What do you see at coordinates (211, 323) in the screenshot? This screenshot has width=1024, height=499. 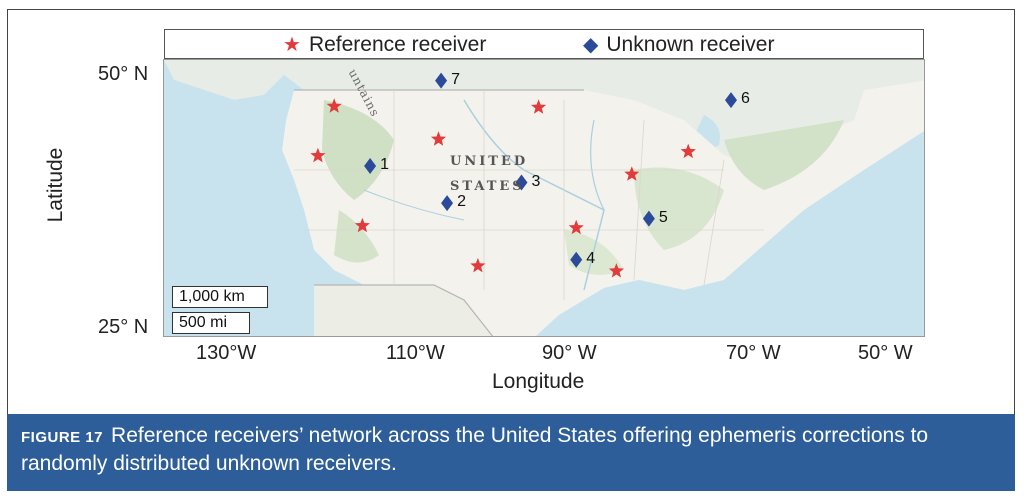 I see `scale-mi: 500 mi` at bounding box center [211, 323].